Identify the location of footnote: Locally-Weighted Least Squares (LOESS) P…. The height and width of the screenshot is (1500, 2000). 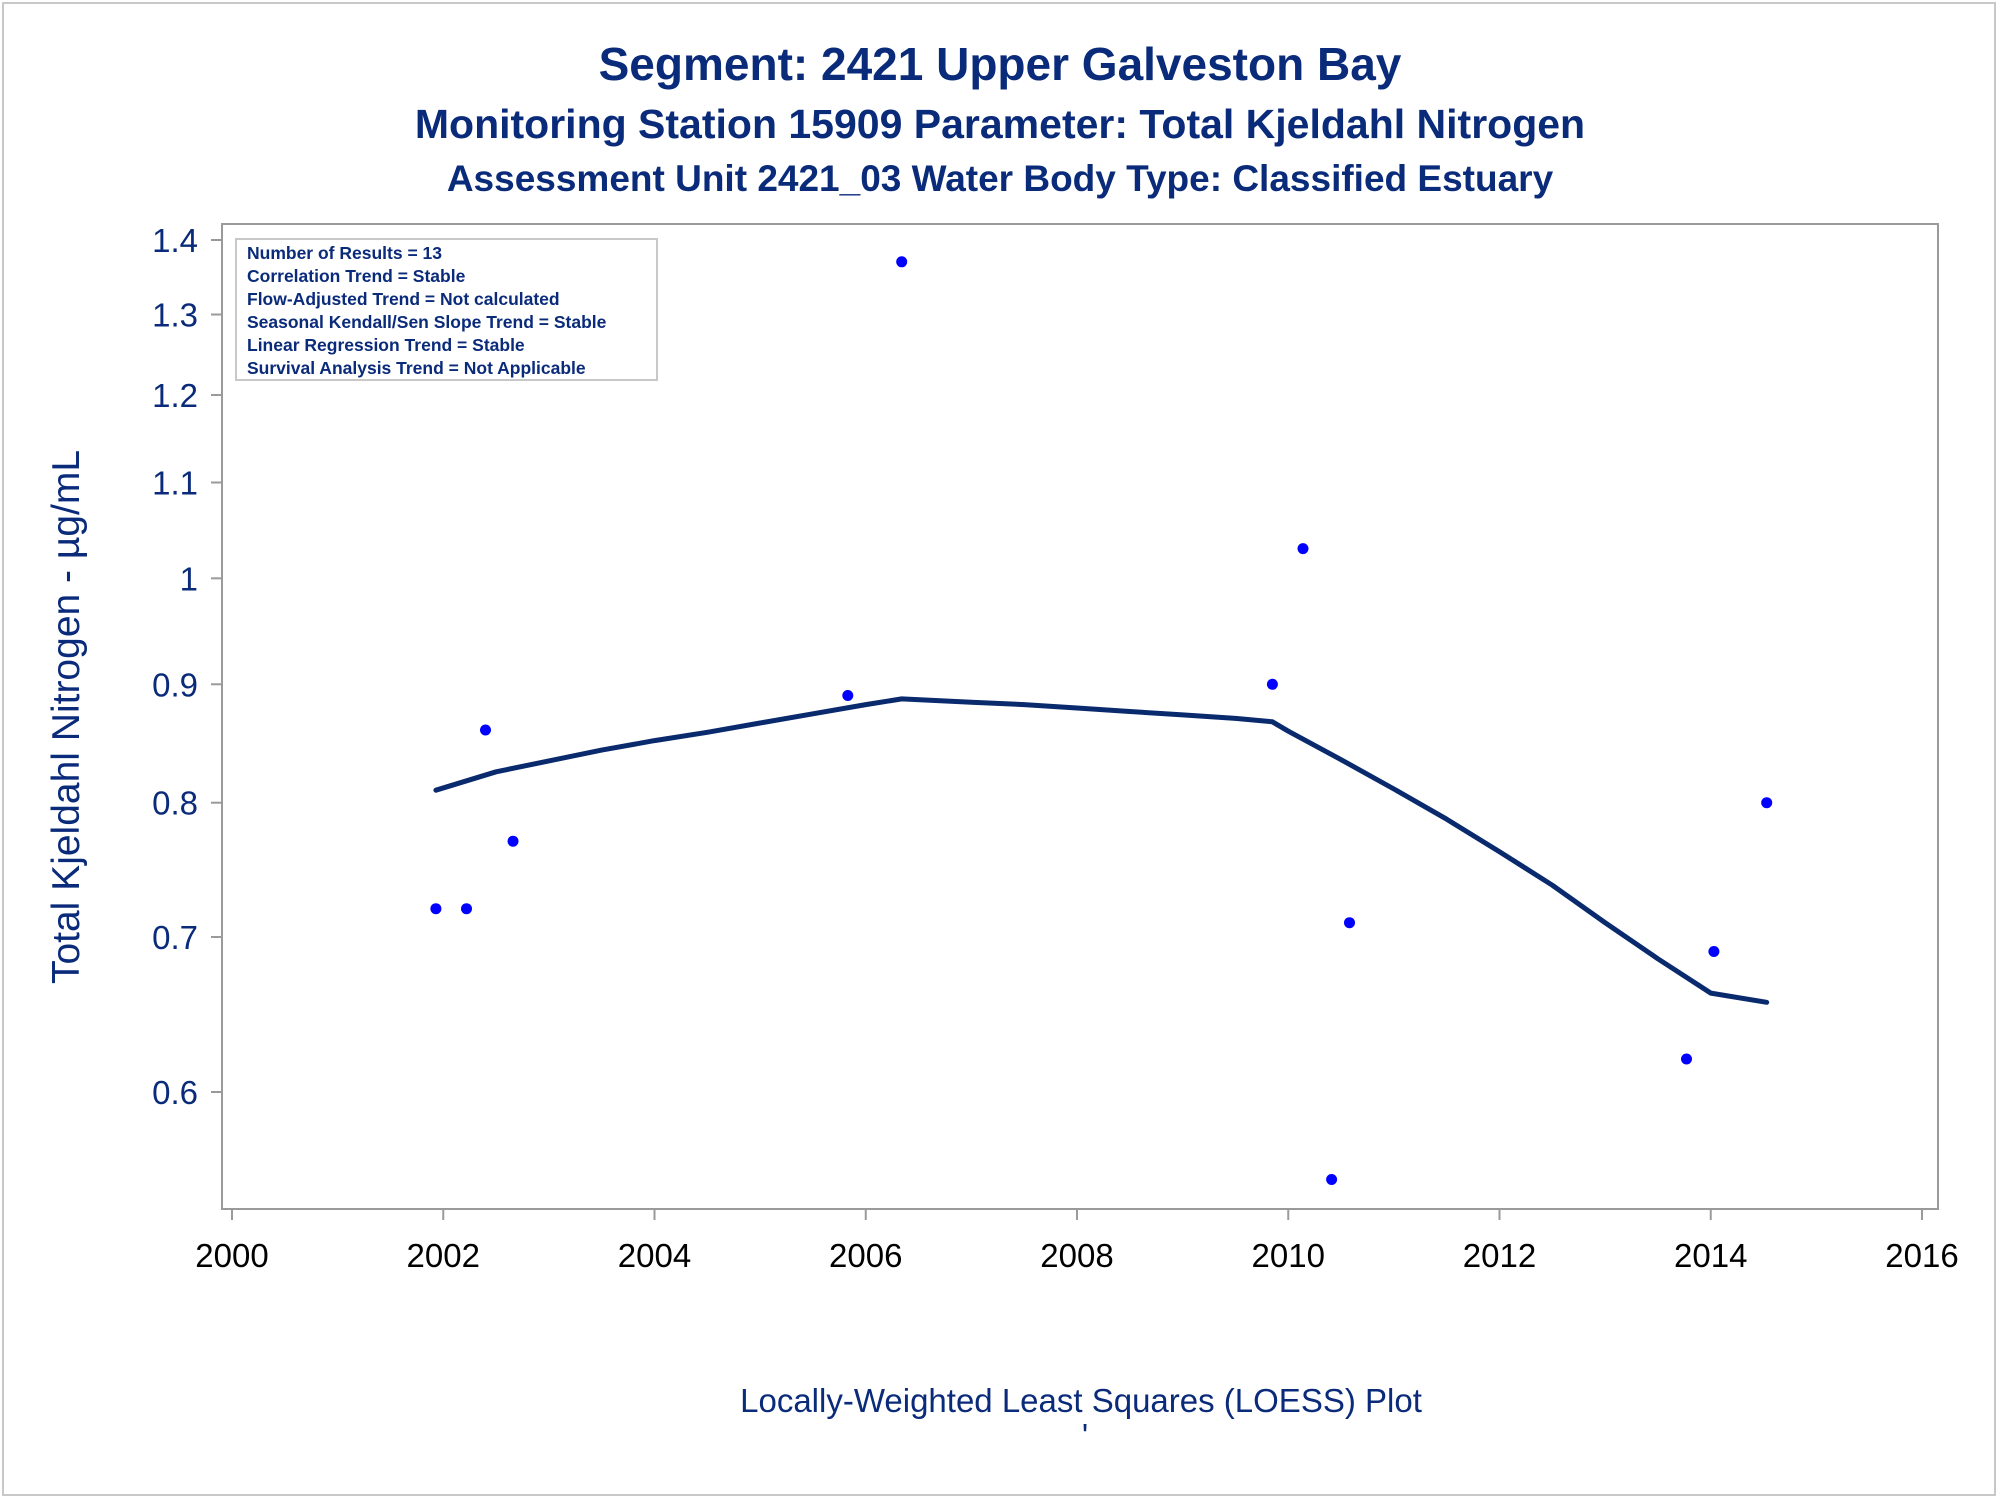
(1081, 1400).